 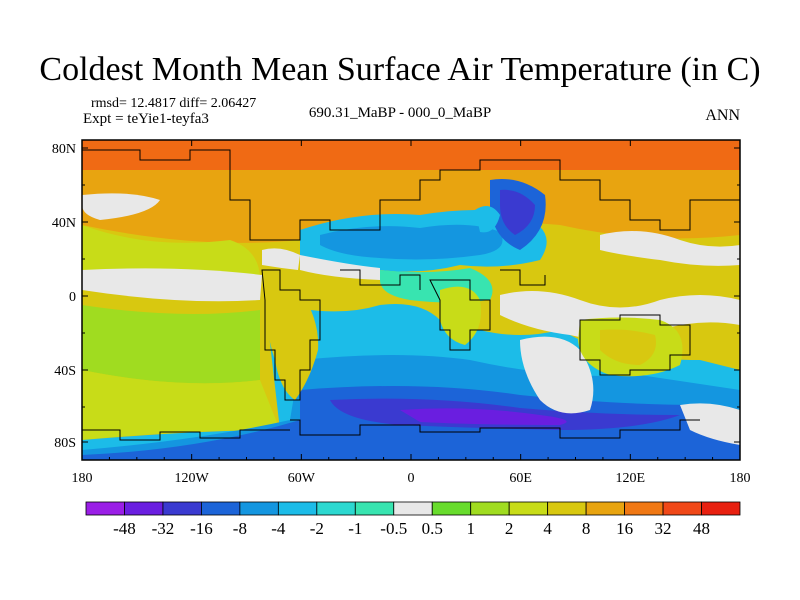 What do you see at coordinates (65, 443) in the screenshot?
I see `lat-tick-label: 80S` at bounding box center [65, 443].